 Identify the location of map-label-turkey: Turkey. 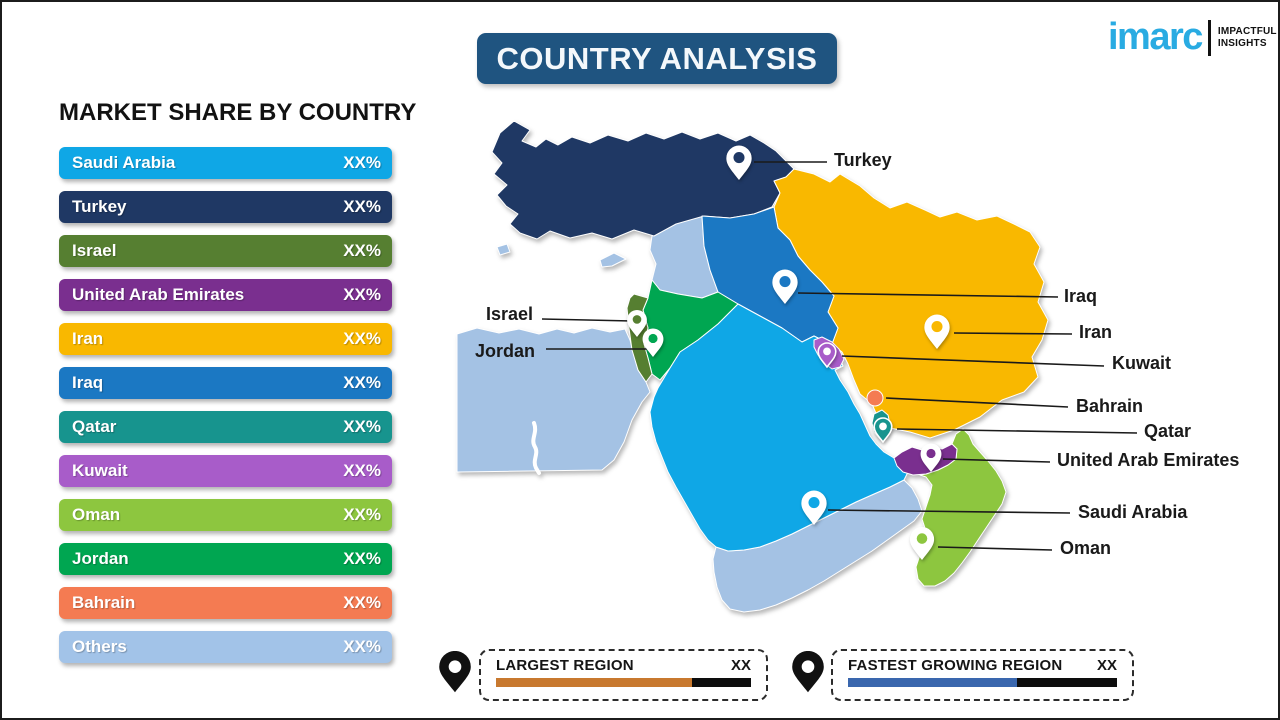
(863, 160).